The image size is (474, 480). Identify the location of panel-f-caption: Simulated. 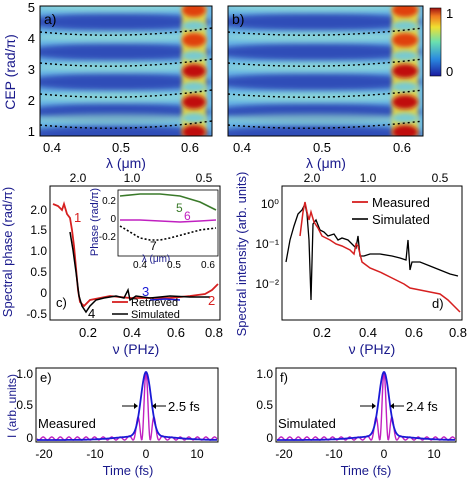
(307, 423).